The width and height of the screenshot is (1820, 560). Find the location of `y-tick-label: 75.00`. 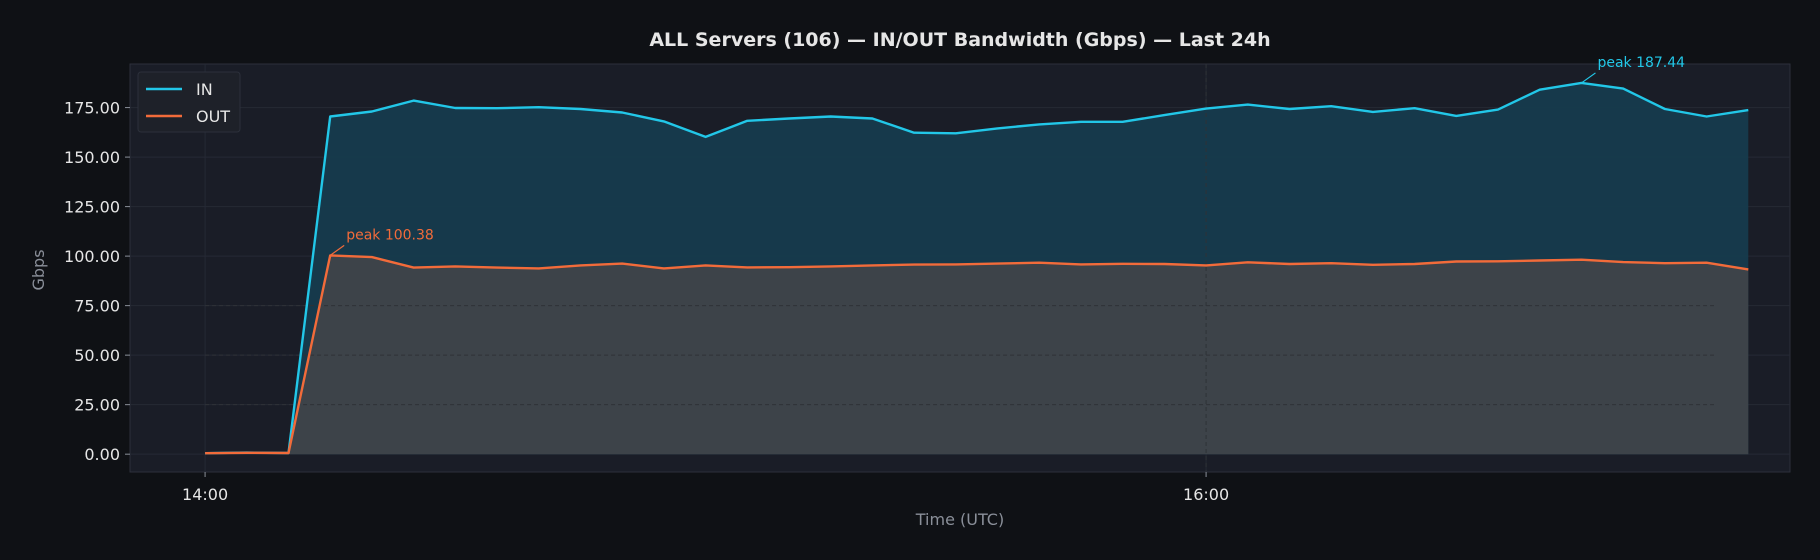

y-tick-label: 75.00 is located at coordinates (97, 306).